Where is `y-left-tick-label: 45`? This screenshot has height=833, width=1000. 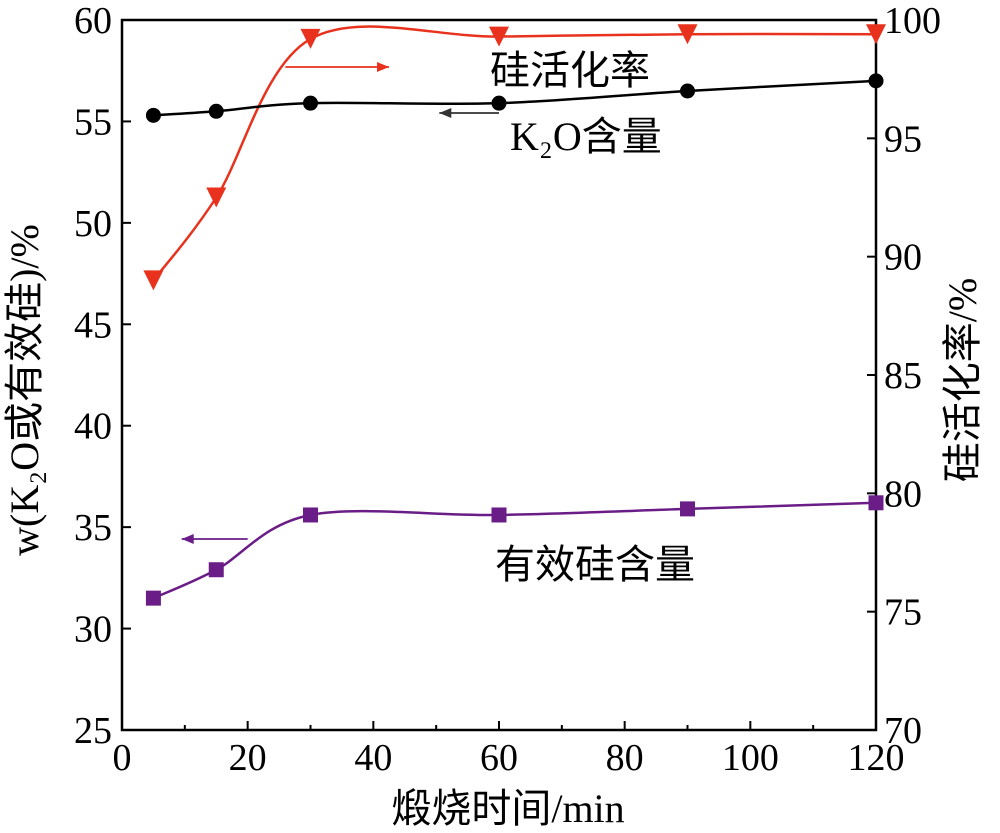
y-left-tick-label: 45 is located at coordinates (93, 325).